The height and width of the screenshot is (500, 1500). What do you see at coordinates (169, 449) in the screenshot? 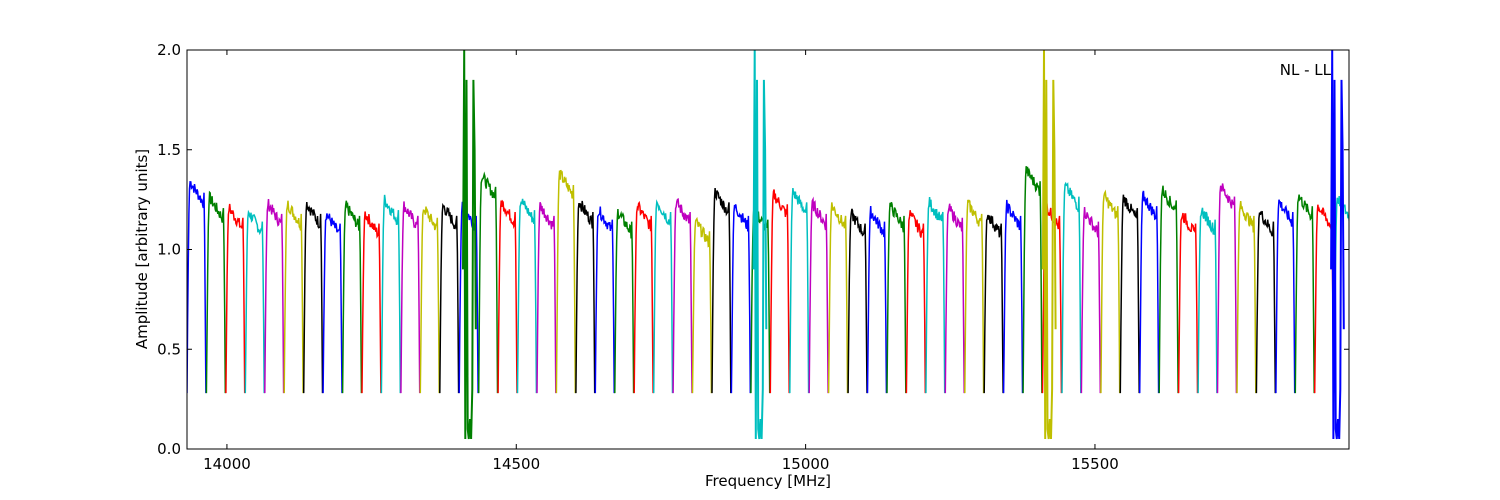
I see `y-tick-label: 0.0` at bounding box center [169, 449].